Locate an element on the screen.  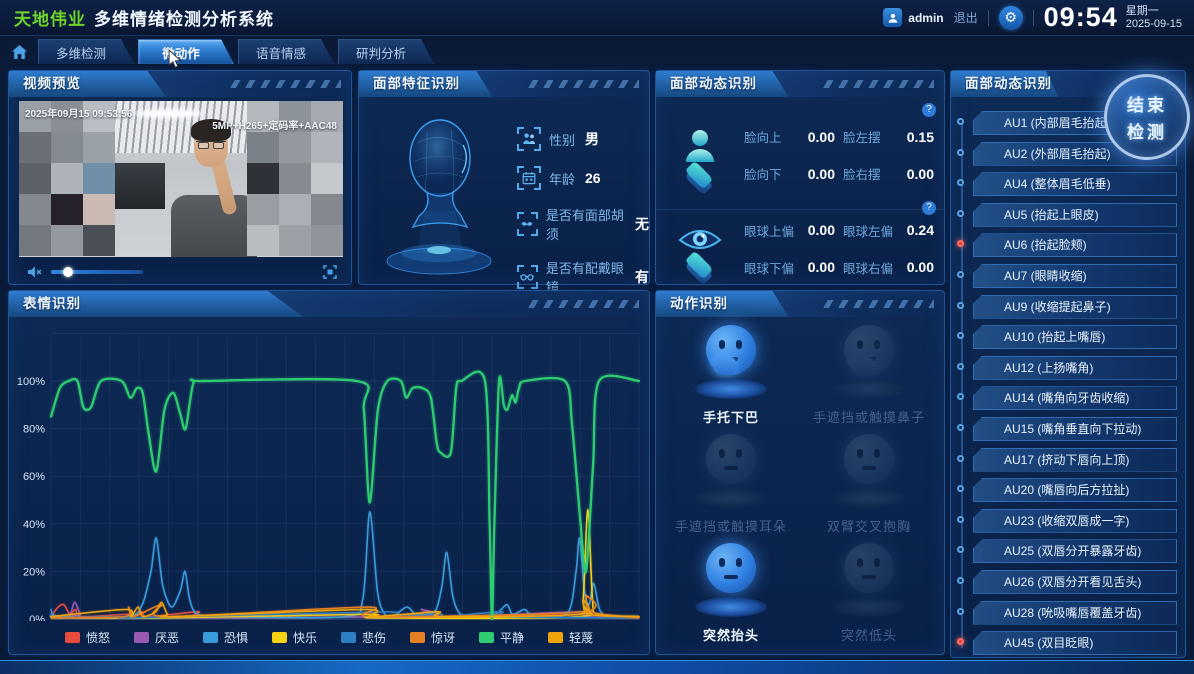
legend-label: 平静 is located at coordinates (512, 638).